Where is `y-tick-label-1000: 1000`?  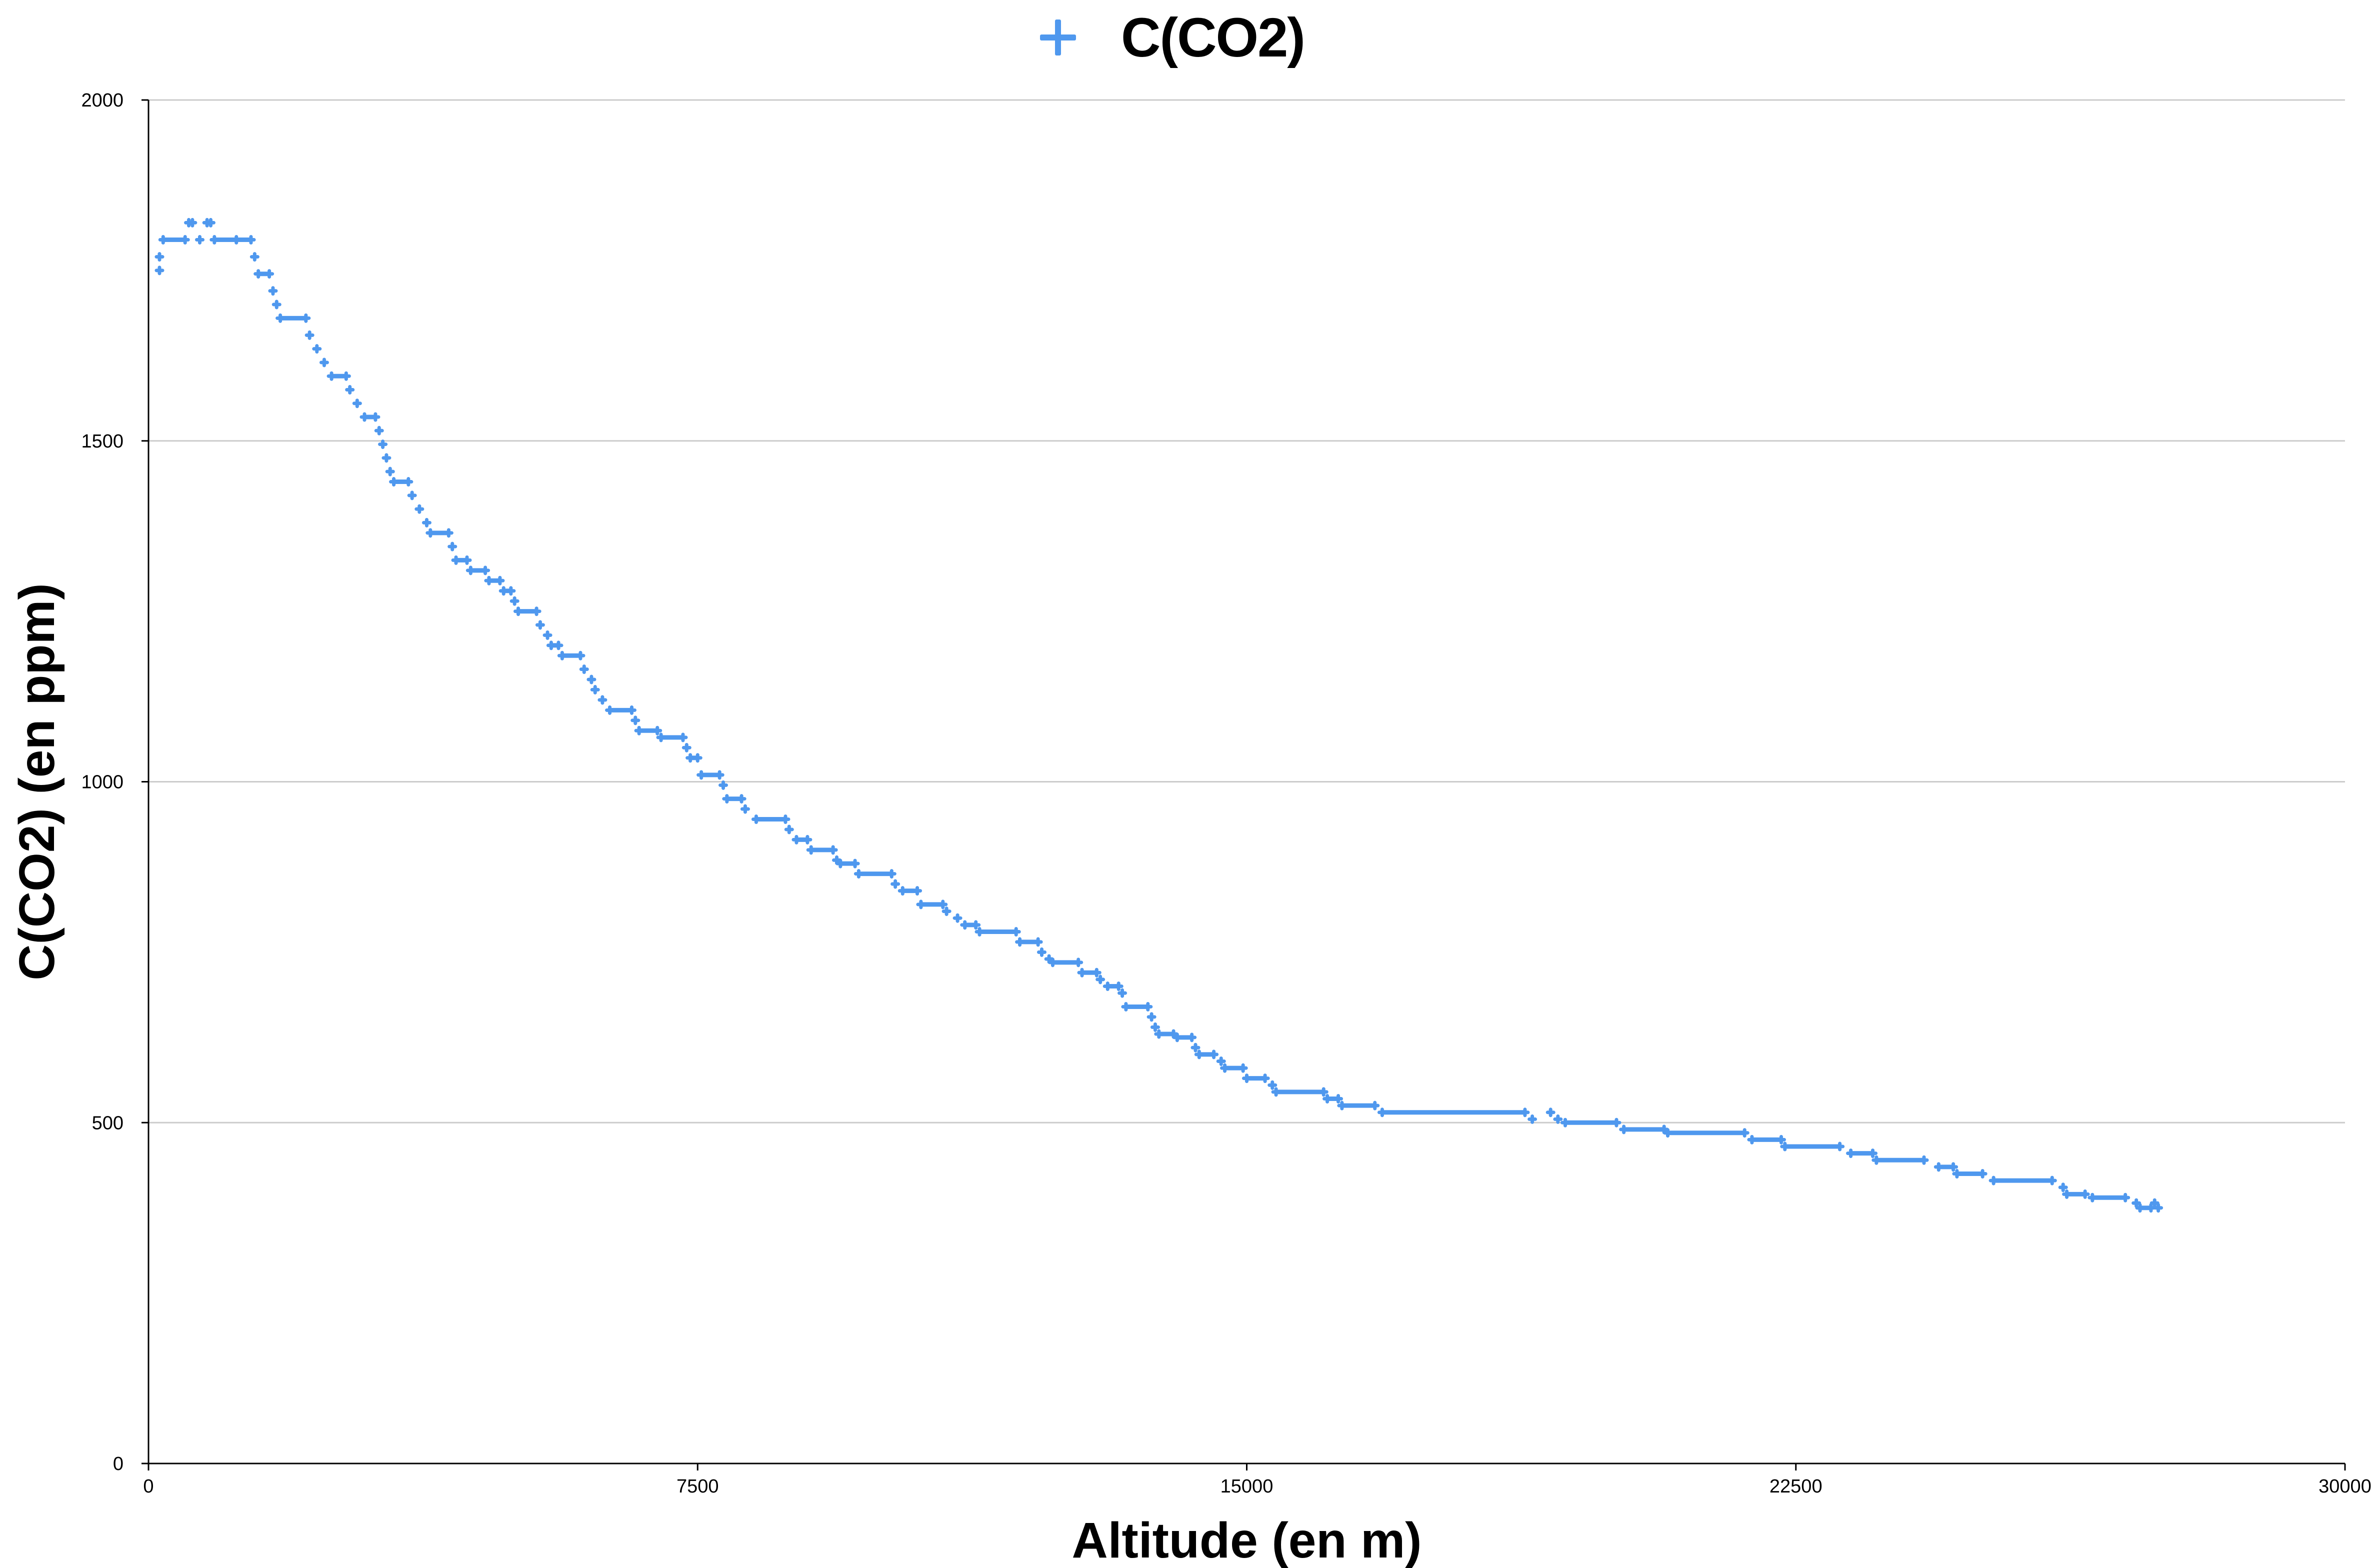
y-tick-label-1000: 1000 is located at coordinates (102, 782).